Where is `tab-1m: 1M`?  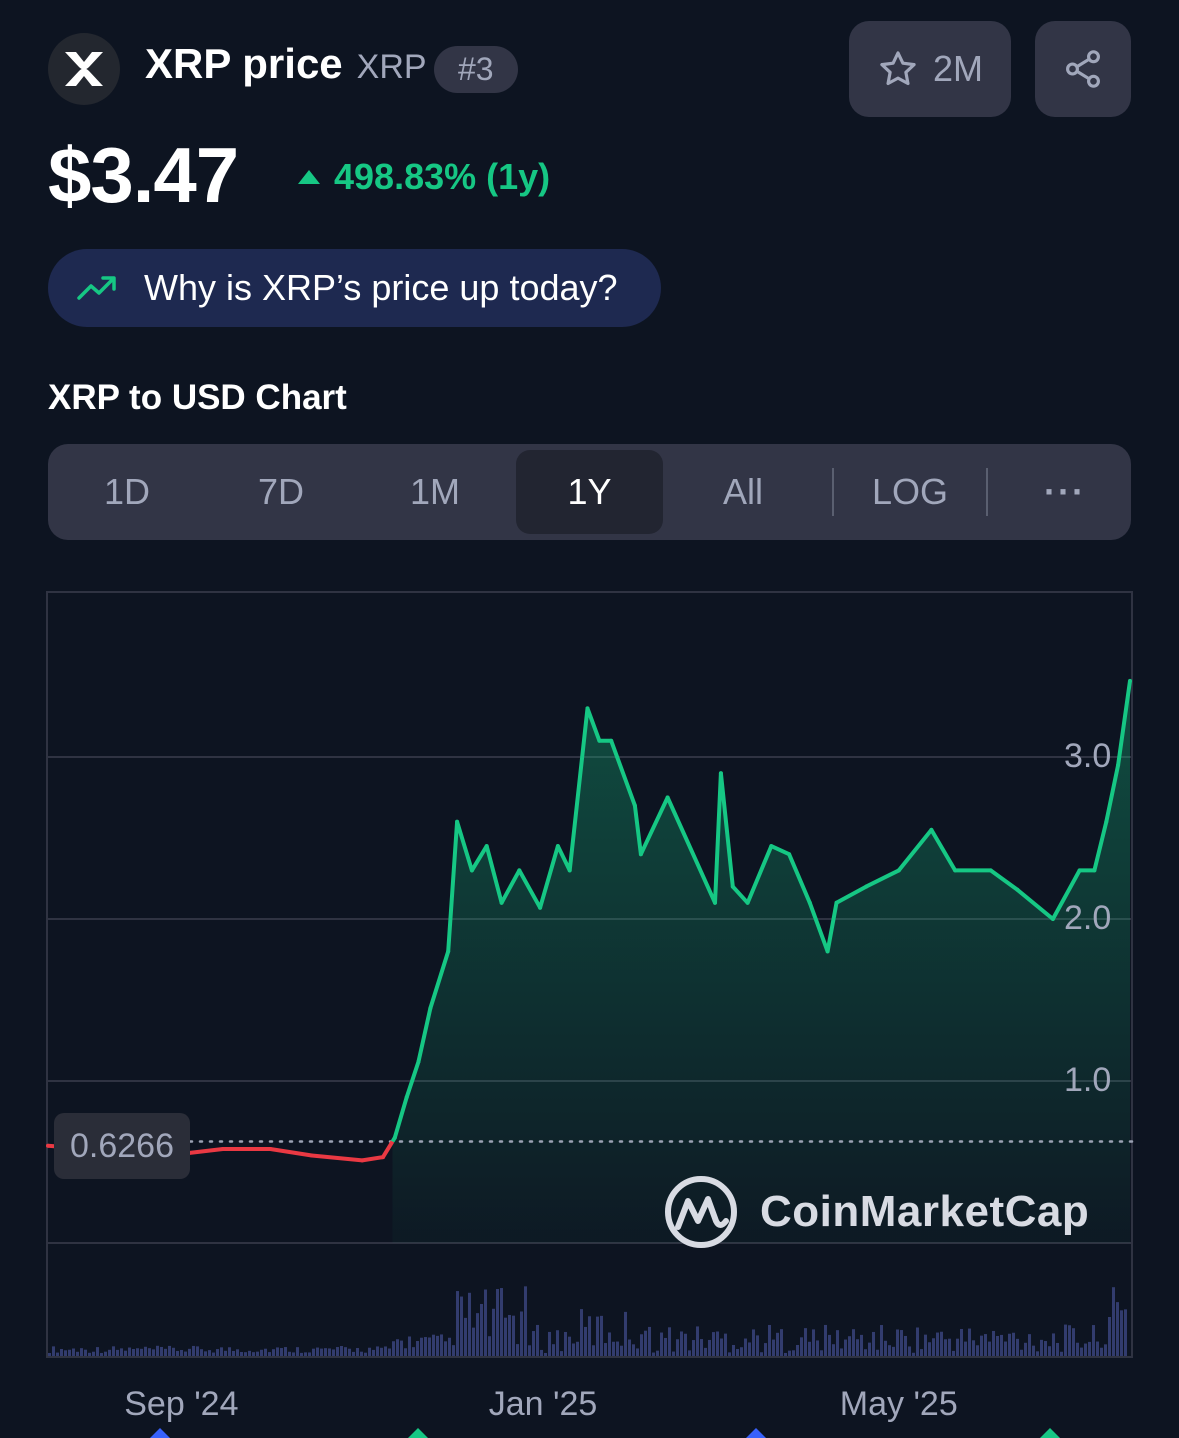 tab-1m: 1M is located at coordinates (434, 491).